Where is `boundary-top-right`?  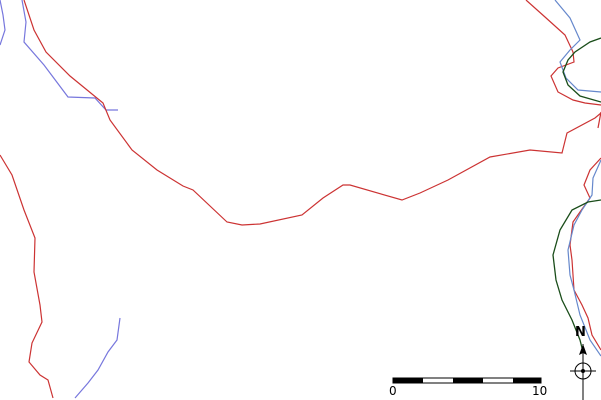 boundary-top-right is located at coordinates (581, 70).